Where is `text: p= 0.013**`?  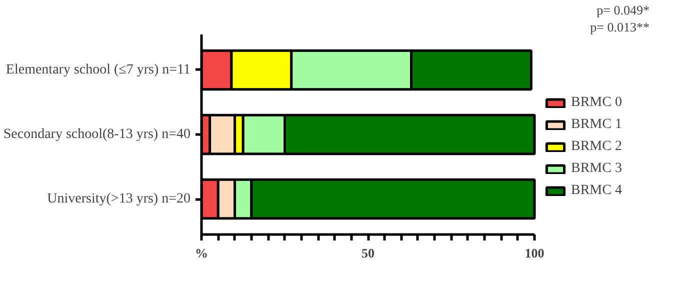 text: p= 0.013** is located at coordinates (620, 27).